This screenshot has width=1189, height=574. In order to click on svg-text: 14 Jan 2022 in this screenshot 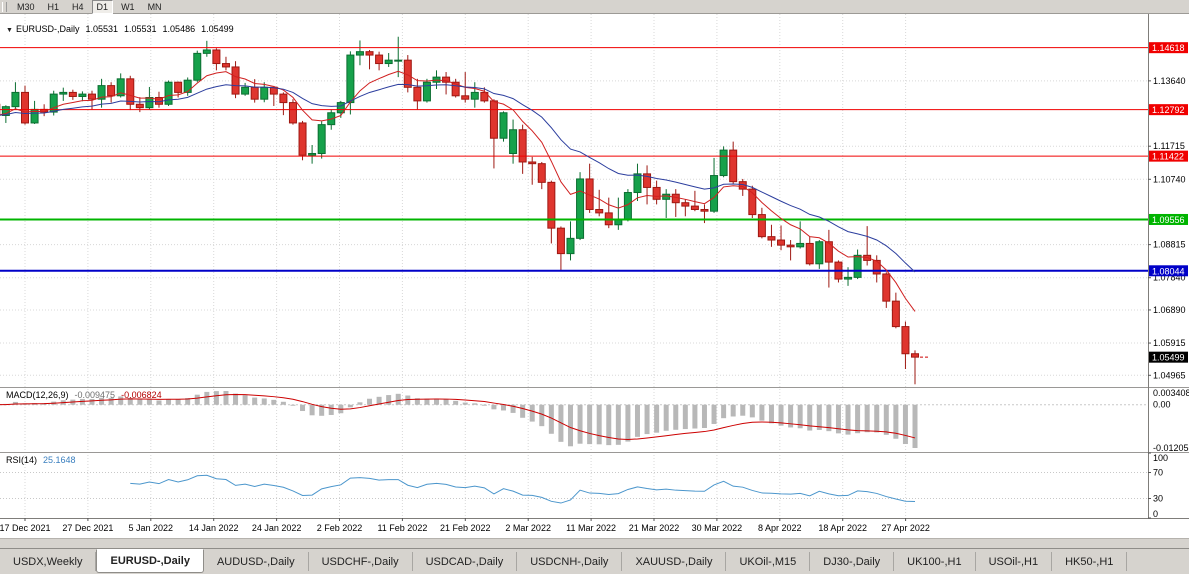, I will do `click(214, 528)`.